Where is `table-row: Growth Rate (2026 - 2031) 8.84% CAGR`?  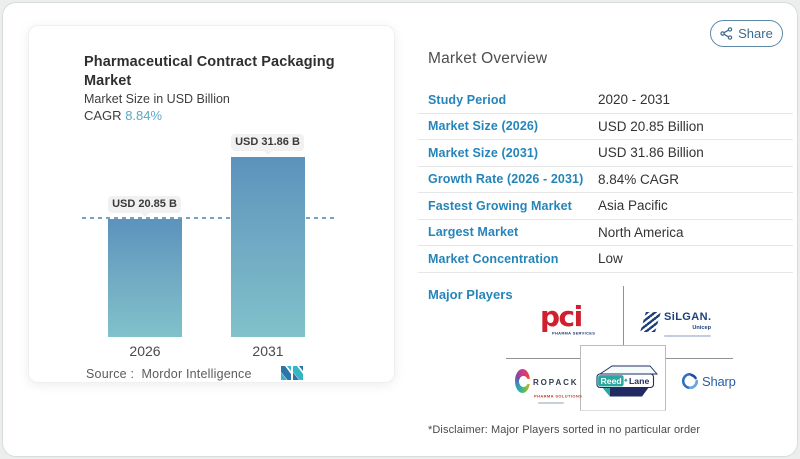
table-row: Growth Rate (2026 - 2031) 8.84% CAGR is located at coordinates (605, 180).